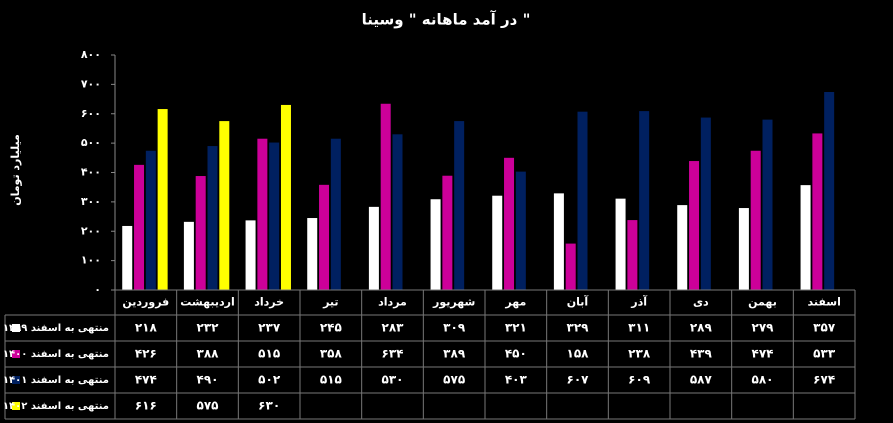 The image size is (893, 423). I want to click on y-tick-label: ۷۰۰, so click(91, 83).